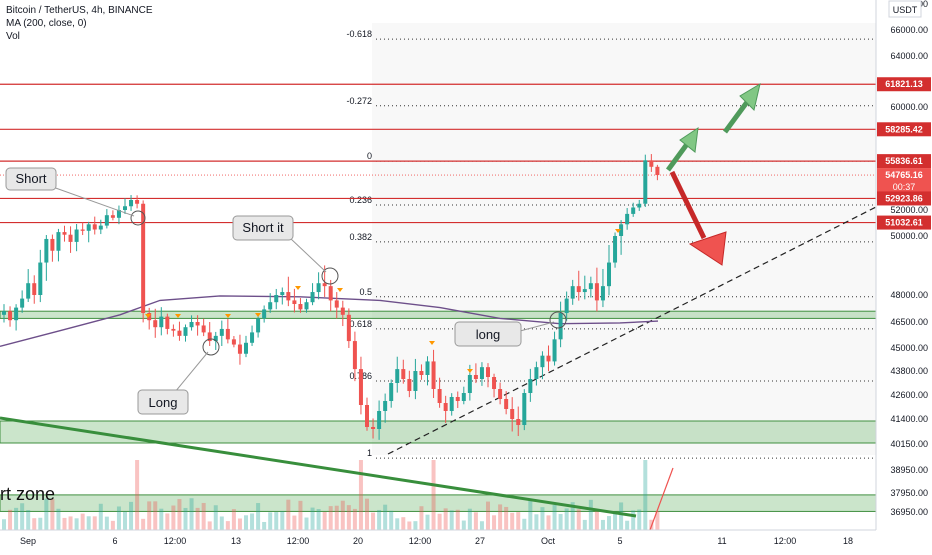 Image resolution: width=932 pixels, height=555 pixels. I want to click on marker-layer, so click(383, 301).